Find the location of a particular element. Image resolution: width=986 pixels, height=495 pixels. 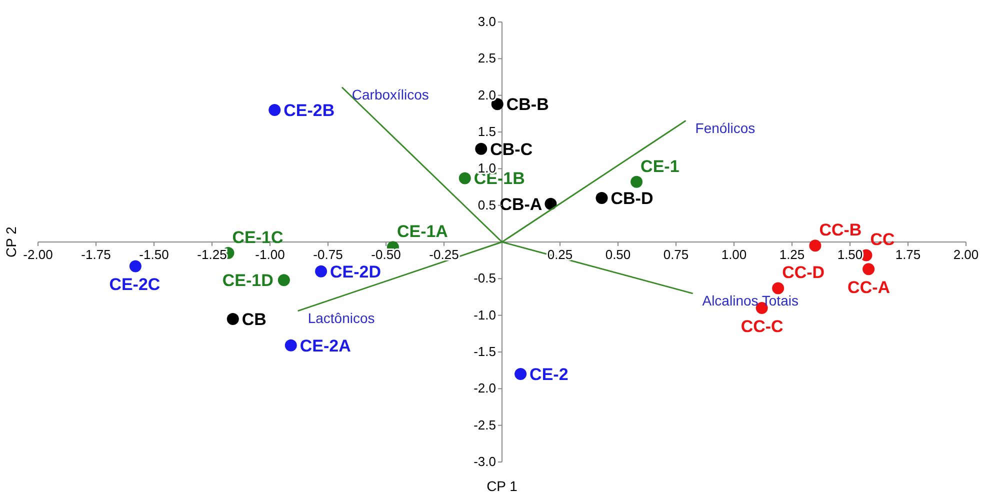

annotation: Carboxílicos is located at coordinates (390, 94).